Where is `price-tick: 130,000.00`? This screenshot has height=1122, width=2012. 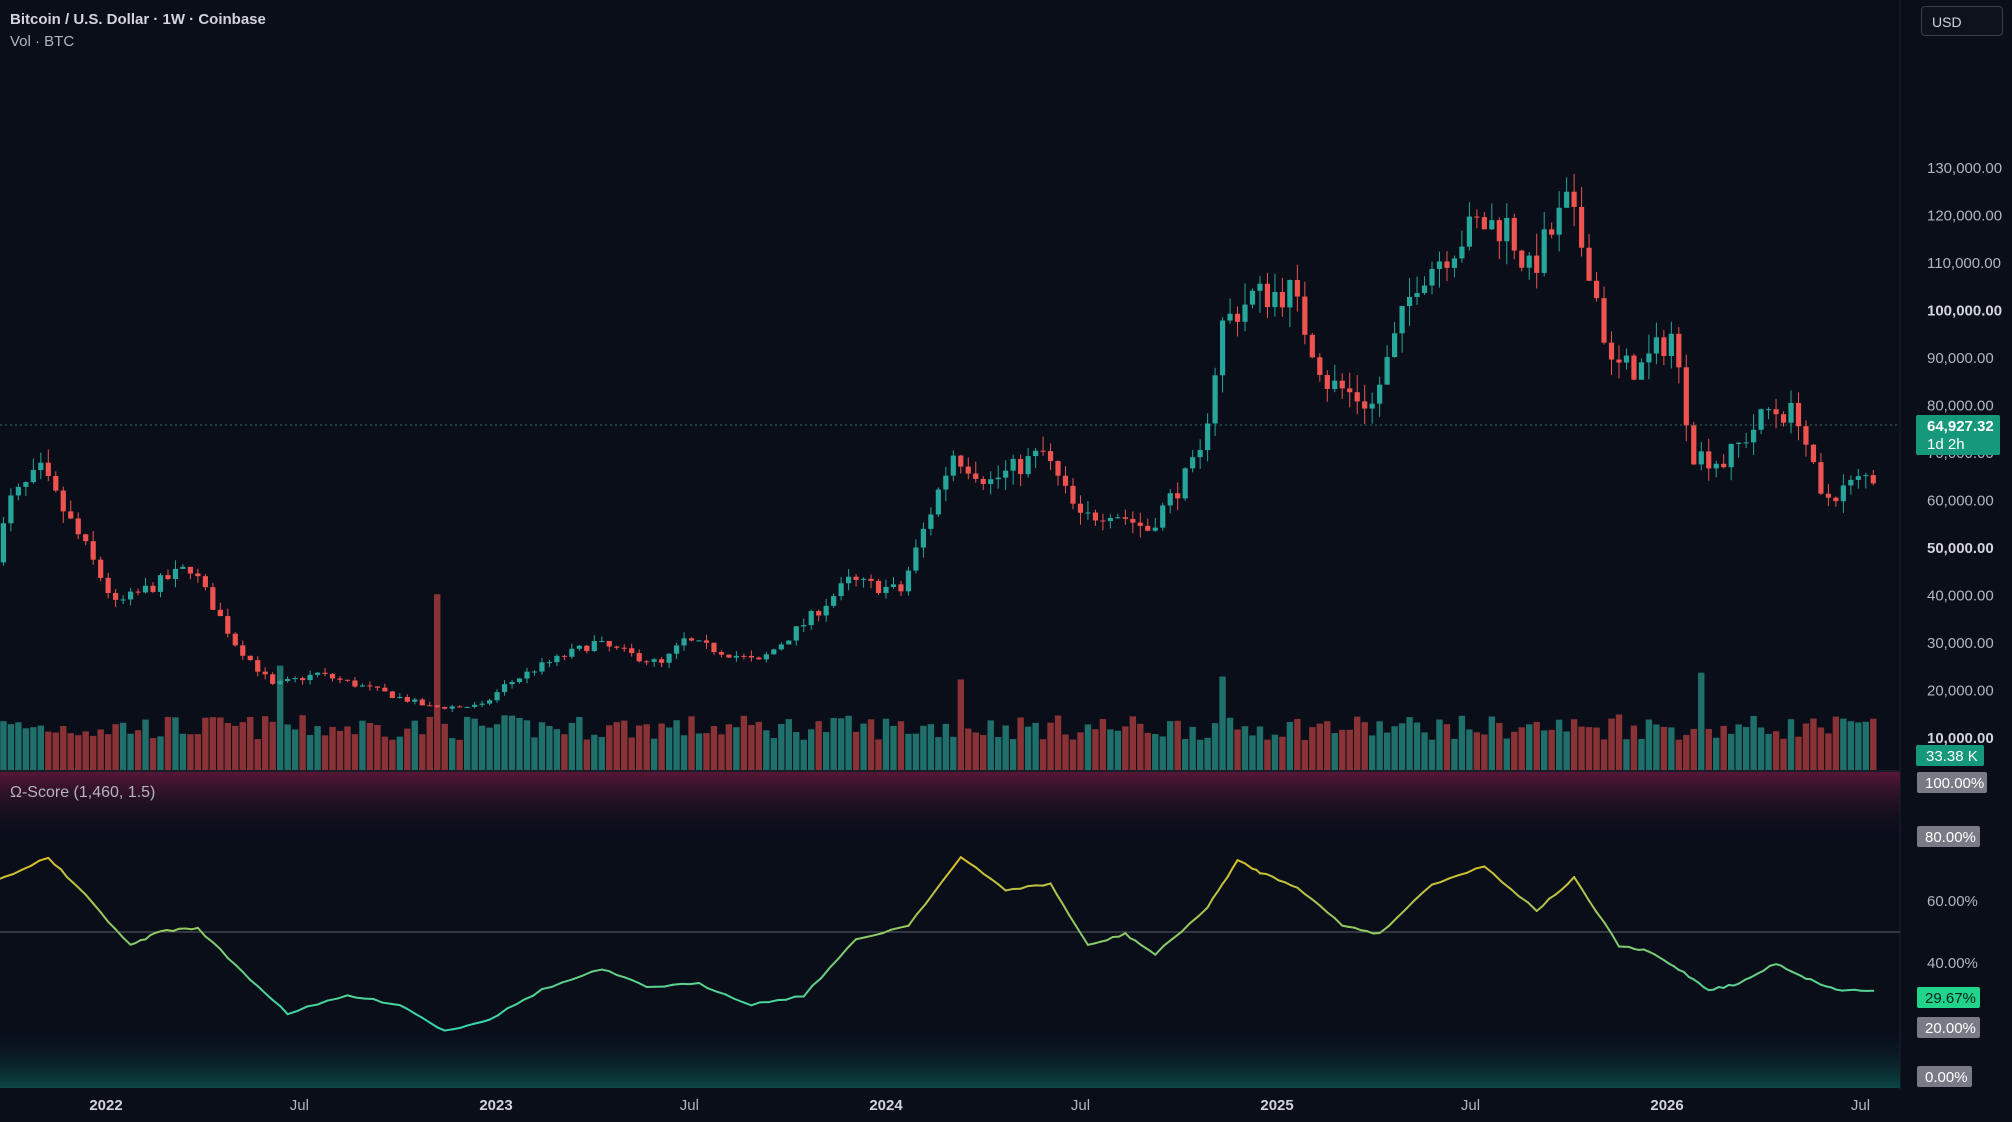 price-tick: 130,000.00 is located at coordinates (1964, 168).